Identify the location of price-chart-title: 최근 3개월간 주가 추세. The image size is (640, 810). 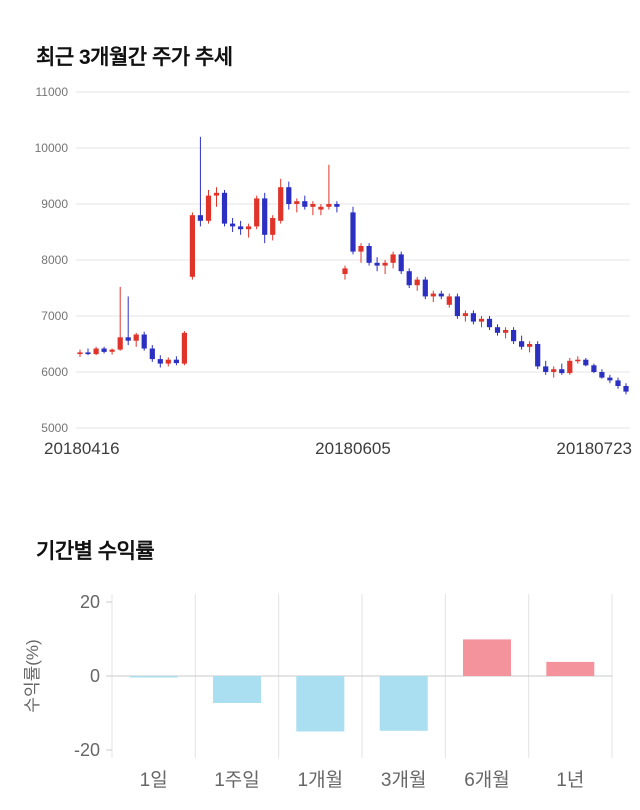
(134, 58).